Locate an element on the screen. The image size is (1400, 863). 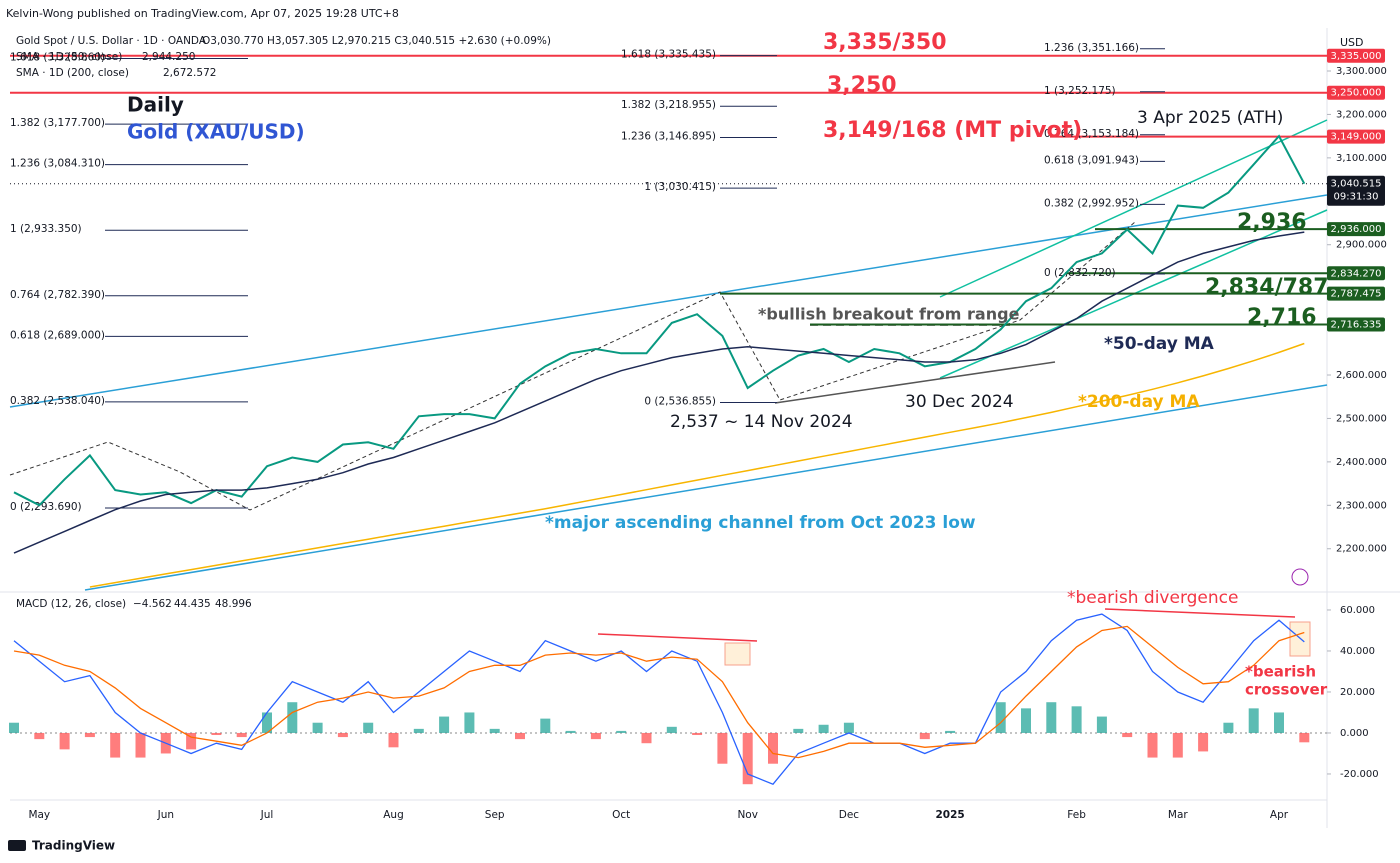
indicator-value: 2,672.572 is located at coordinates (189, 73).